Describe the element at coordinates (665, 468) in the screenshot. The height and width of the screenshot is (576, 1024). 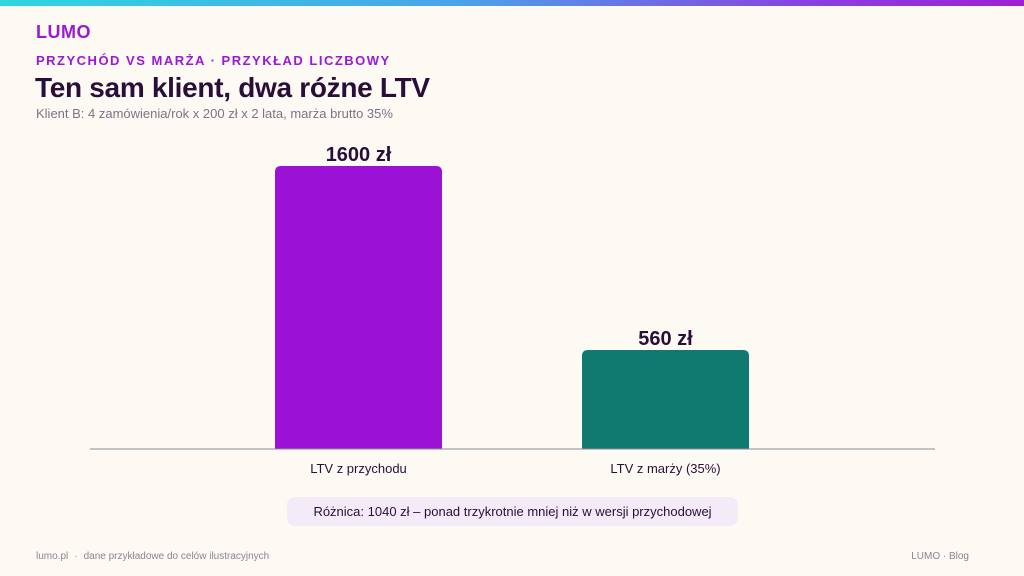
I see `category-label-2: LTV z marży (35%)` at that location.